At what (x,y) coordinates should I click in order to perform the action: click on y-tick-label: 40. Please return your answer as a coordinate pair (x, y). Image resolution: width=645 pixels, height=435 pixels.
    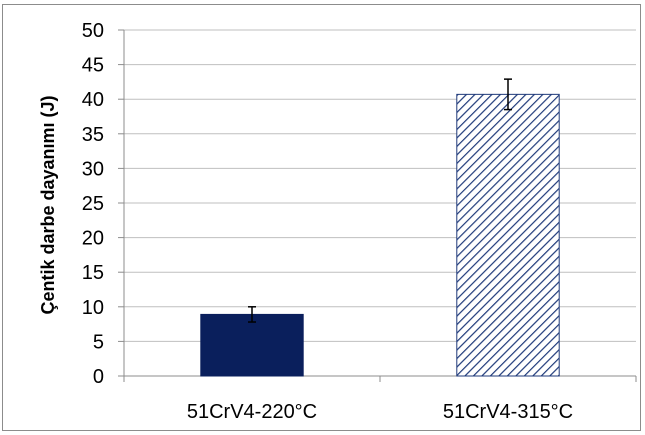
    Looking at the image, I should click on (93, 100).